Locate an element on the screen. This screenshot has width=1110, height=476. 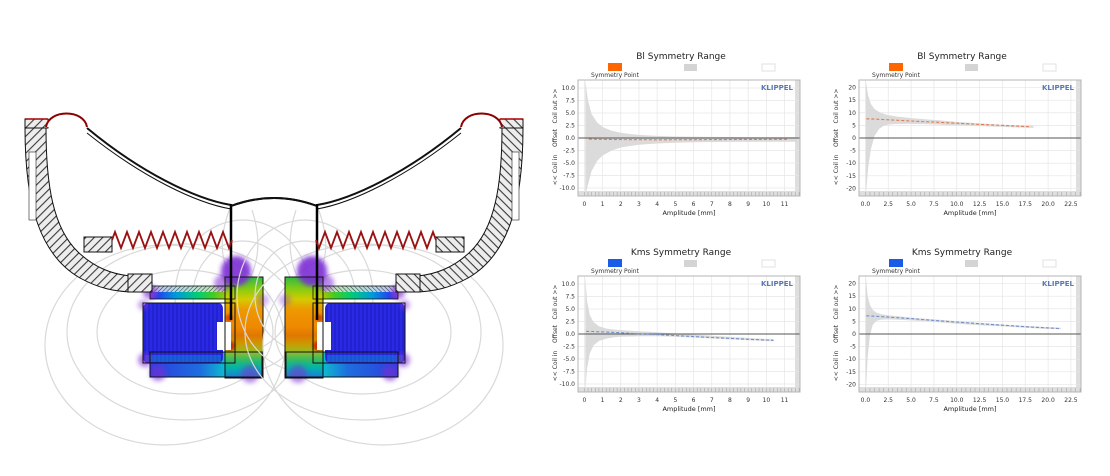
basket-wall is located at coordinates (77, 210).